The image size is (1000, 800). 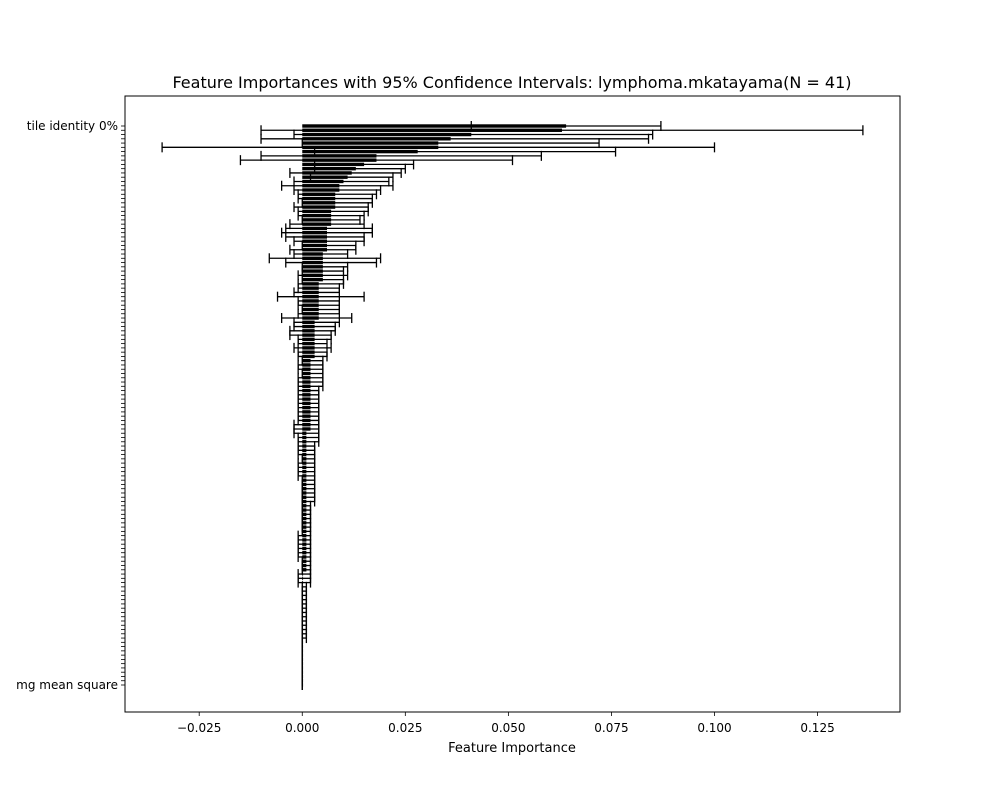 I want to click on x-tick-label: −0.025, so click(x=199, y=728).